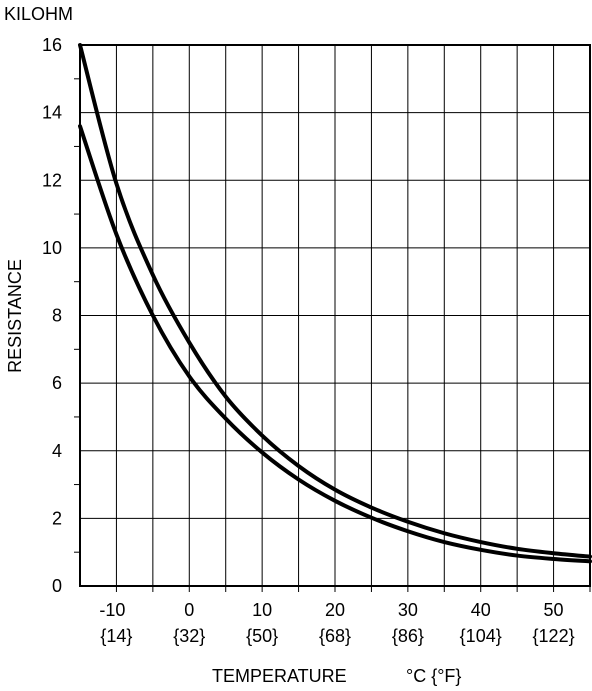 The image size is (592, 691). Describe the element at coordinates (57, 518) in the screenshot. I see `y-tick-label: 2` at that location.